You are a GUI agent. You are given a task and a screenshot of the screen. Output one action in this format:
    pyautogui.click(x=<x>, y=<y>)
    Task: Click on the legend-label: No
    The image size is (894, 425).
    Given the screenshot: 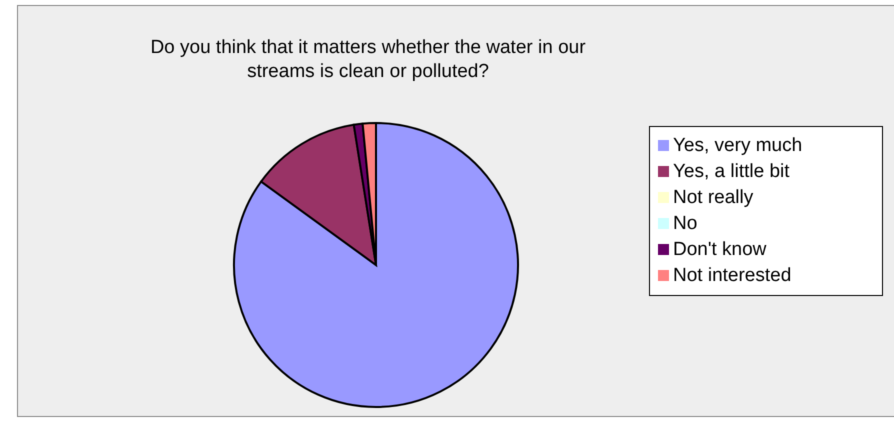 What is the action you would take?
    pyautogui.click(x=685, y=223)
    